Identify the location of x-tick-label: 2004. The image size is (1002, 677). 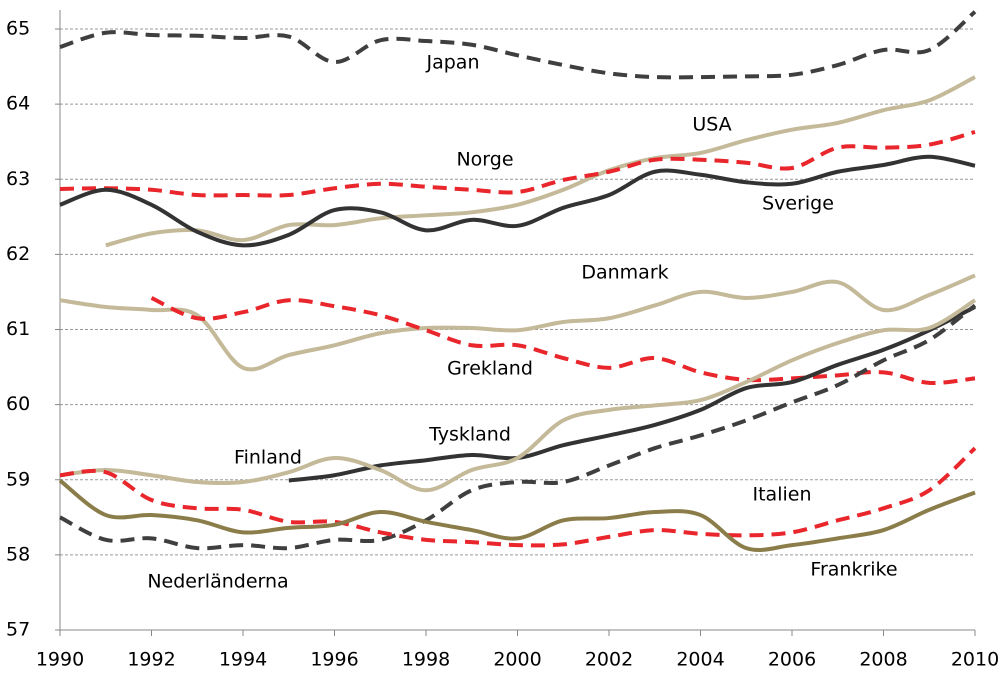
(700, 660).